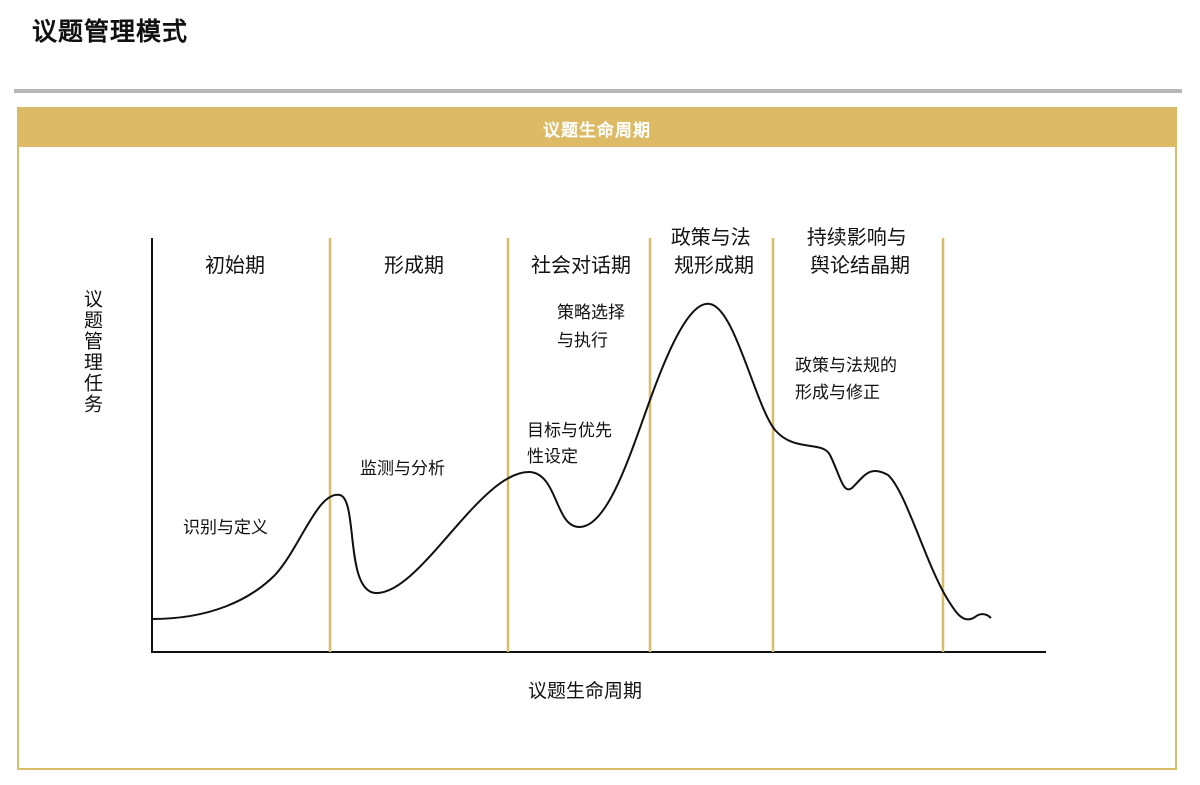  What do you see at coordinates (110, 31) in the screenshot?
I see `page-title: 议题管理模式` at bounding box center [110, 31].